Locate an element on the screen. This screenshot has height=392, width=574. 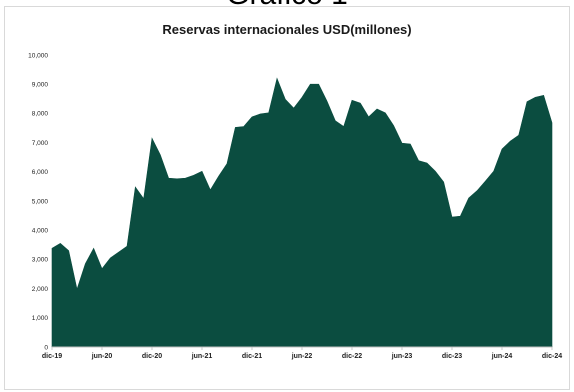
figure-heading: Gráfico 1 is located at coordinates (287, 5).